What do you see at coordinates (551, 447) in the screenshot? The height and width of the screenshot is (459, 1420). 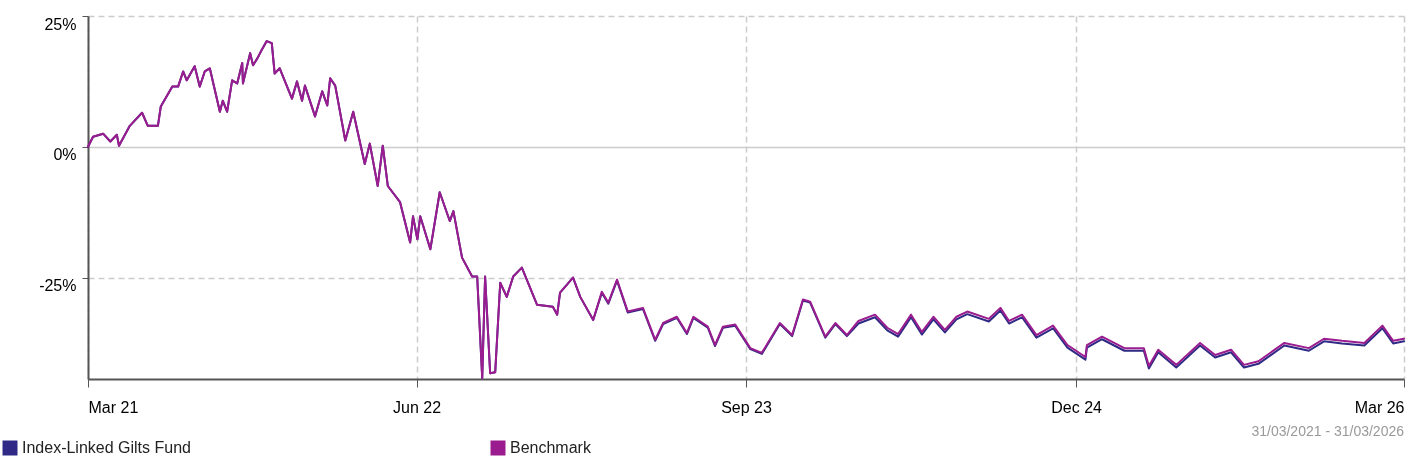 I see `legend-label: Benchmark` at bounding box center [551, 447].